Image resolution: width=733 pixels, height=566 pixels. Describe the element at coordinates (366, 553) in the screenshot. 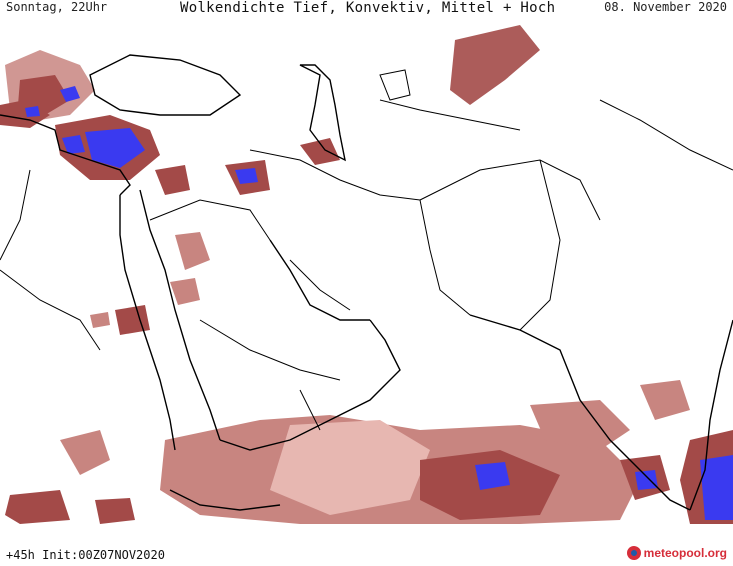

I see `footer-bar: +45h Init:00Z07NOV2020 meteopool.org` at that location.